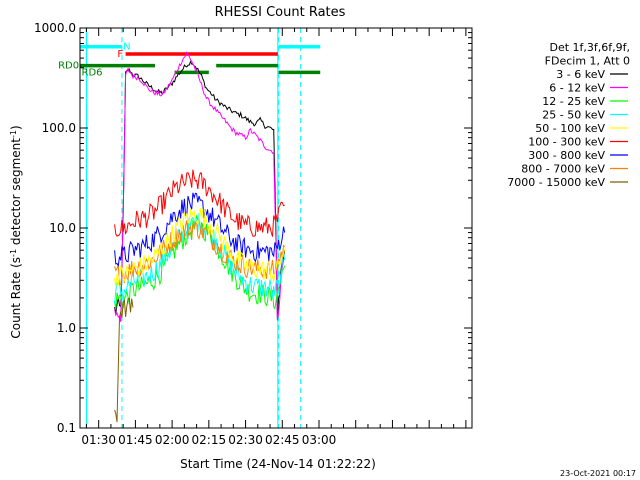 This screenshot has width=640, height=480. Describe the element at coordinates (566, 142) in the screenshot. I see `legend-entry-label: 100 - 300 keV` at that location.